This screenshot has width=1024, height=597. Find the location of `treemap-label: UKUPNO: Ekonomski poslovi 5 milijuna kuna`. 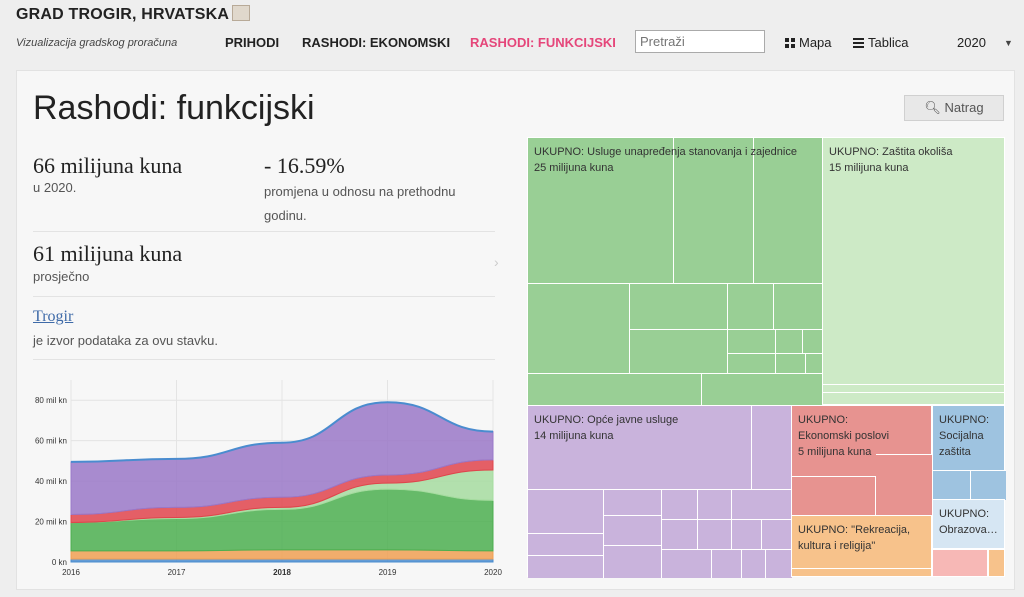

treemap-label: UKUPNO: Ekonomski poslovi 5 milijuna kuna is located at coordinates (844, 436).